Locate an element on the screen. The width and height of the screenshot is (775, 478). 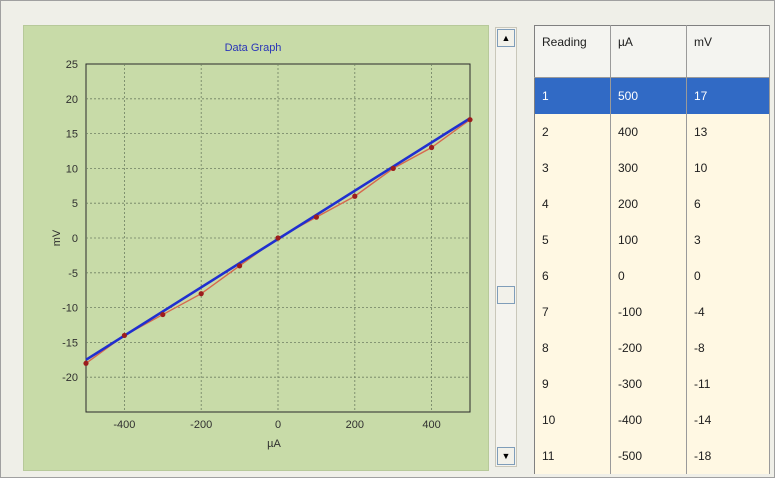
cell-millivolts: 10 is located at coordinates (728, 168).